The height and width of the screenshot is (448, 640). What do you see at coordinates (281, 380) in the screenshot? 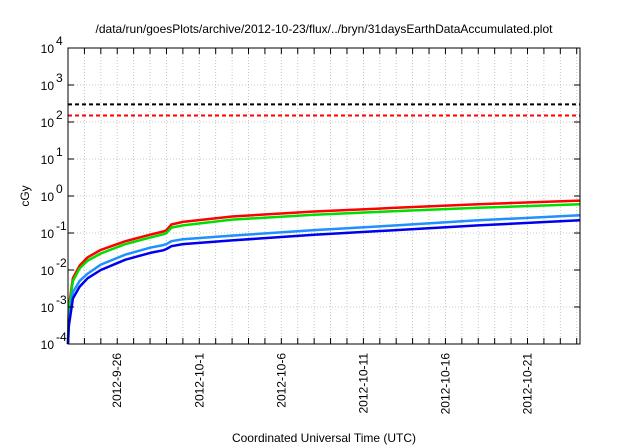
I see `x-tick-label: 2012-10-6` at bounding box center [281, 380].